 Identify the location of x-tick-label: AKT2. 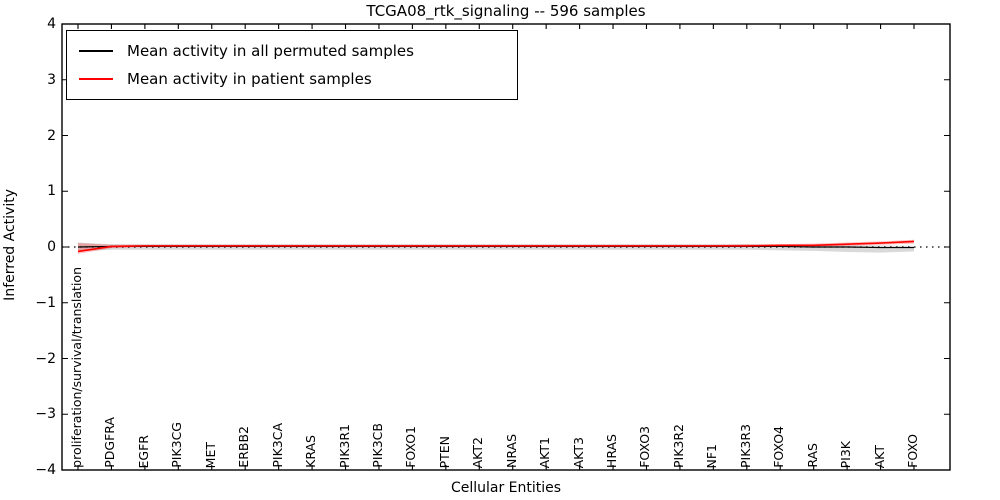
(478, 452).